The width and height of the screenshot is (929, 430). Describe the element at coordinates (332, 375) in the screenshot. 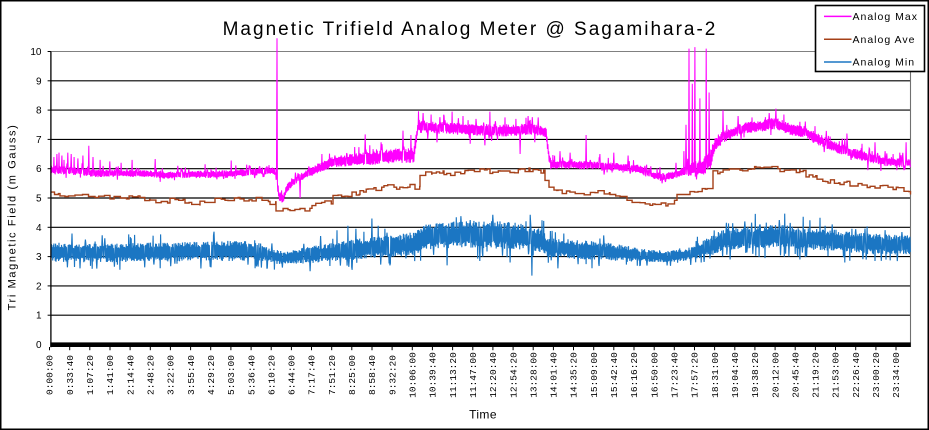

I see `svg-text: 7:51:20` at that location.